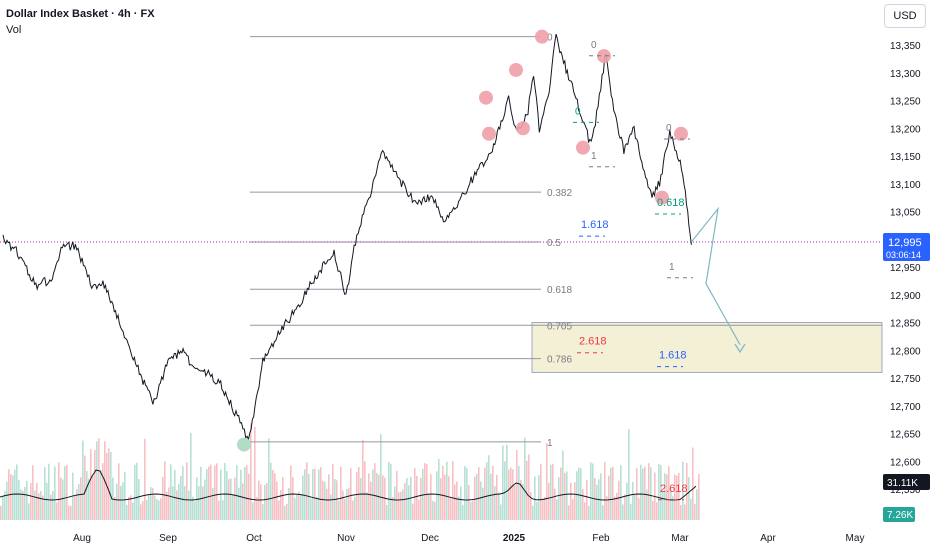  I want to click on volume-average-line, so click(348, 485).